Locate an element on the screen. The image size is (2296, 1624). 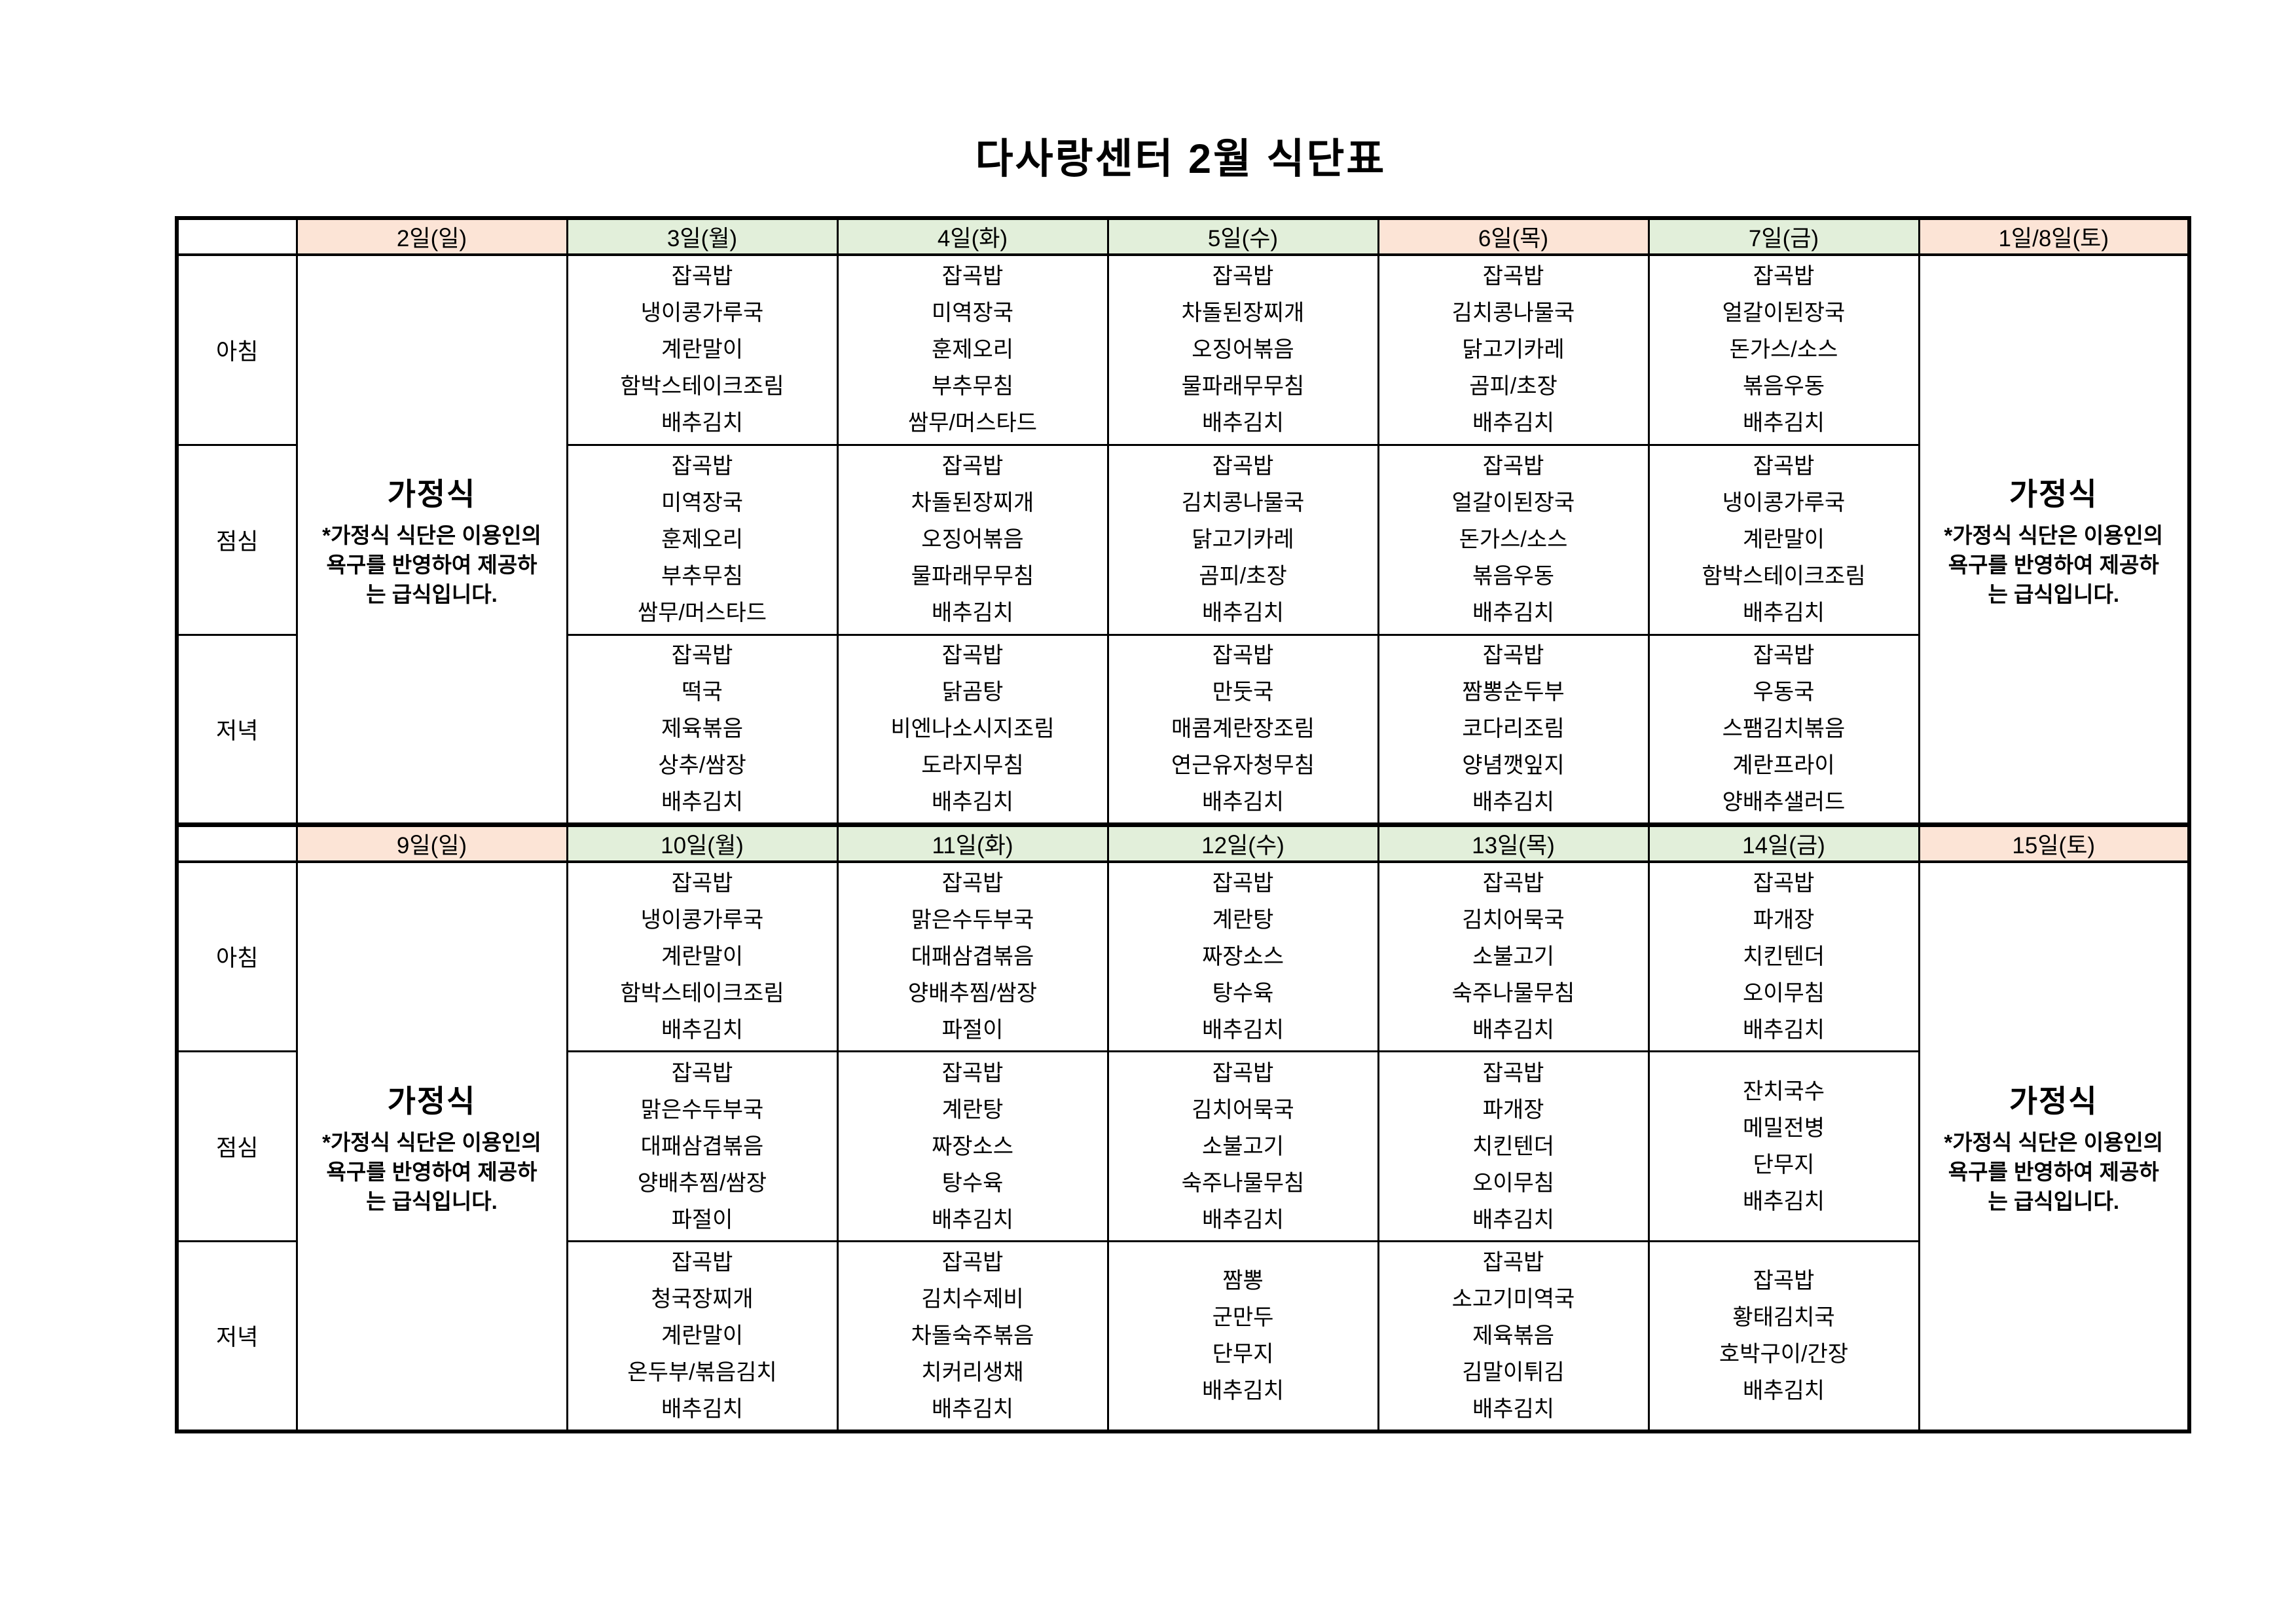
menu-item: 훈제오리 is located at coordinates (702, 539).